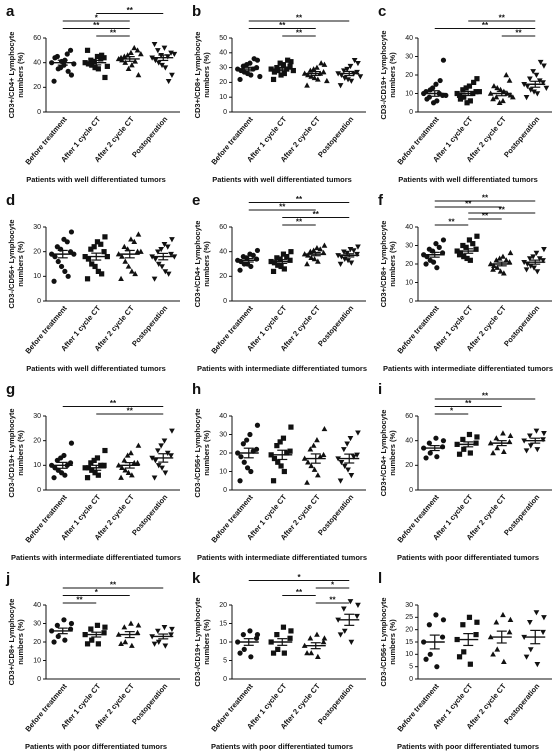 The width and height of the screenshot is (558, 756). I want to click on y-tick-label: 40, so click(223, 53).